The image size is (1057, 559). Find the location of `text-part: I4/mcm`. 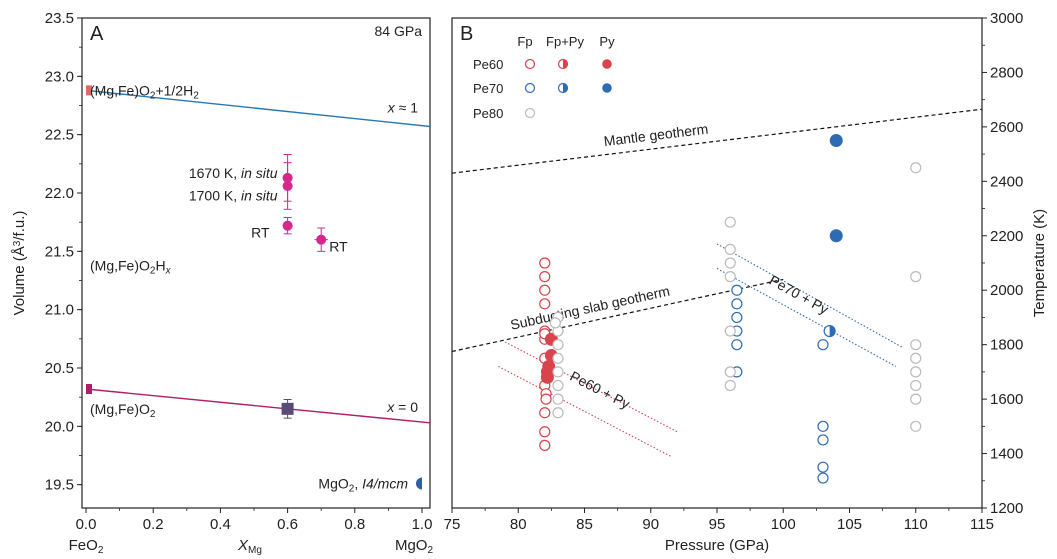

text-part: I4/mcm is located at coordinates (385, 484).